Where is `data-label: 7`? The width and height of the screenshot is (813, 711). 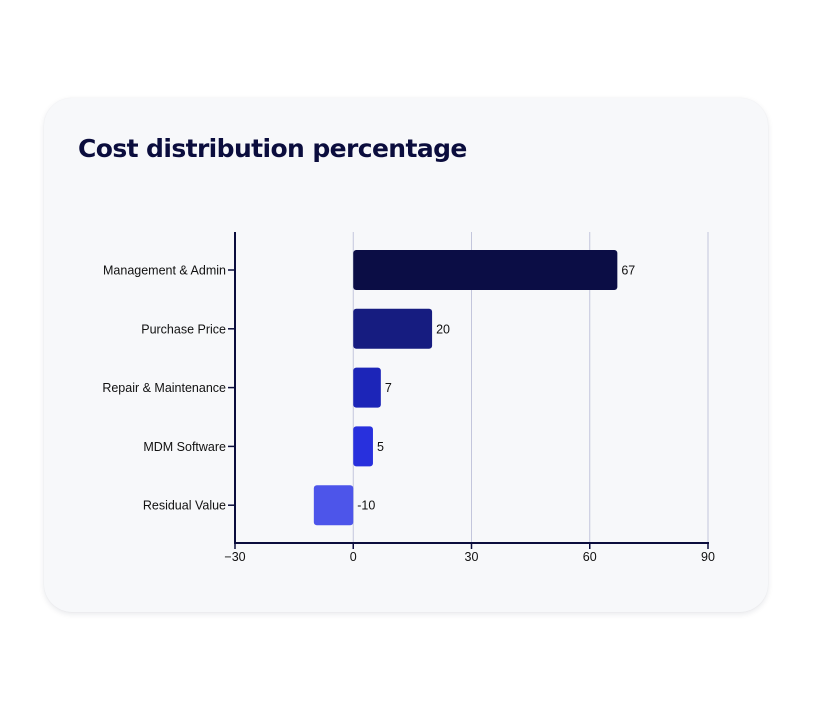 data-label: 7 is located at coordinates (388, 388).